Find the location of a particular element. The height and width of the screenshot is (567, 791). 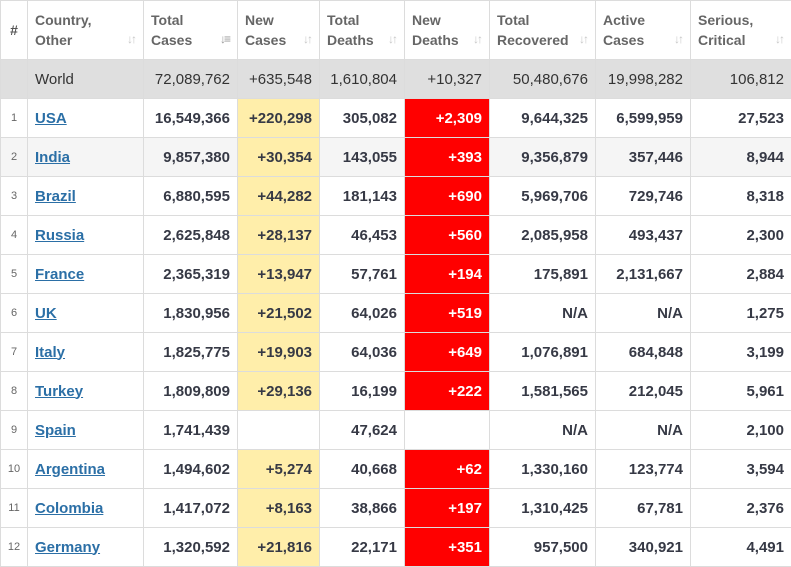

column-header-index: # is located at coordinates (14, 30).